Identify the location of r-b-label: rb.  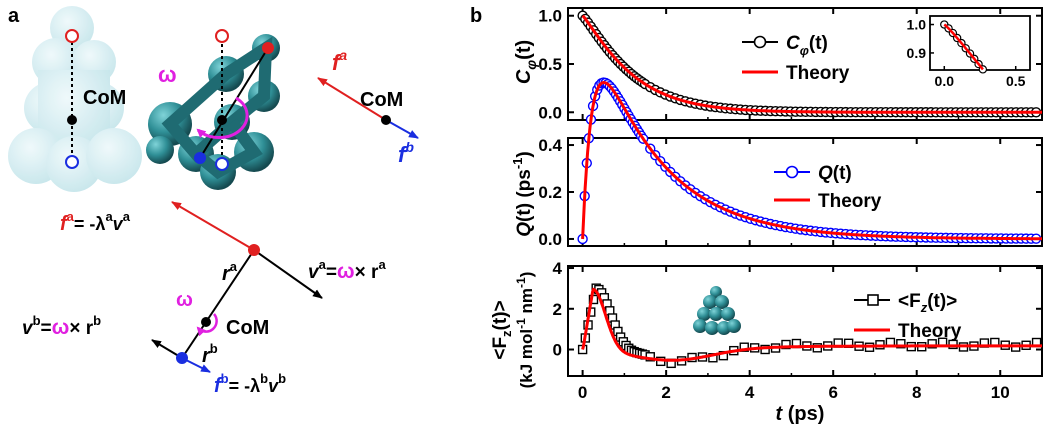
(210, 354).